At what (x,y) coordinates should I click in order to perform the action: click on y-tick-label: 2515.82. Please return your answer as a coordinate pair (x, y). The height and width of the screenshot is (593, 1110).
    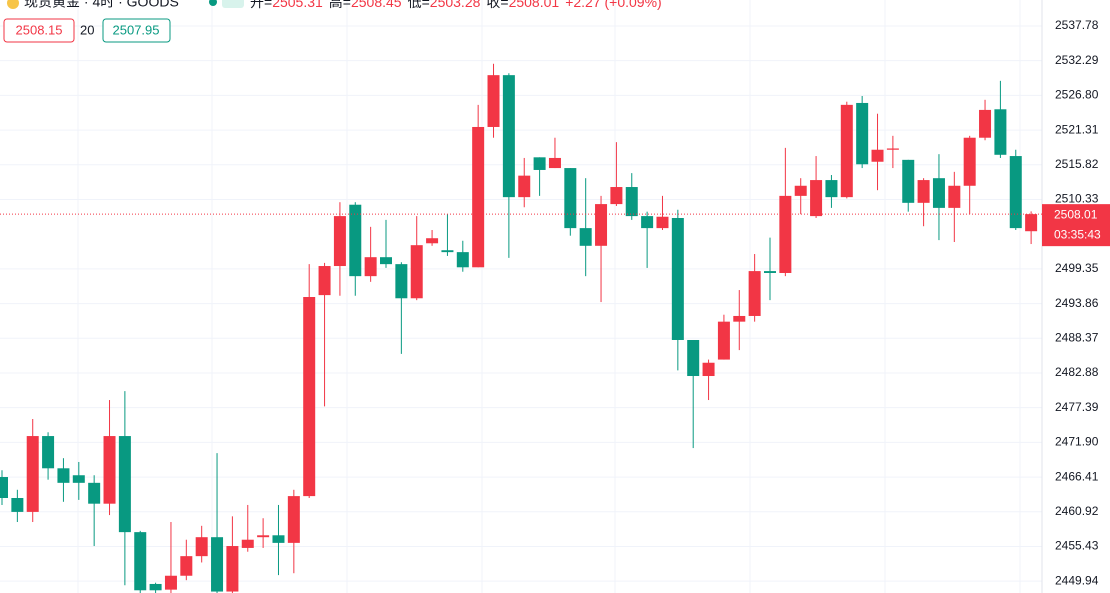
    Looking at the image, I should click on (1077, 164).